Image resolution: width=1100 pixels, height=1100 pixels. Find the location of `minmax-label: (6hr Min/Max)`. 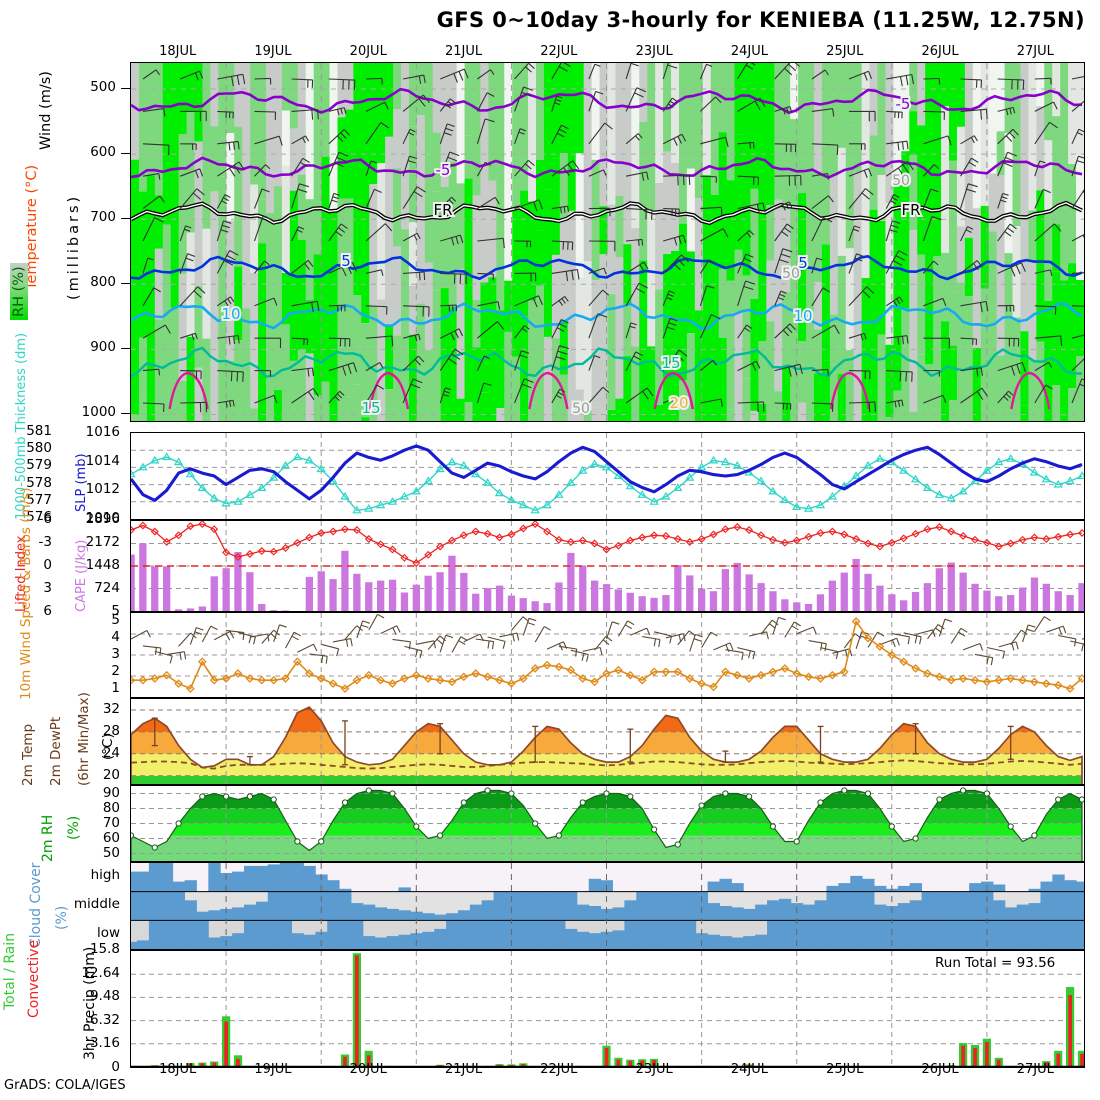

minmax-label: (6hr Min/Max) is located at coordinates (84, 739).